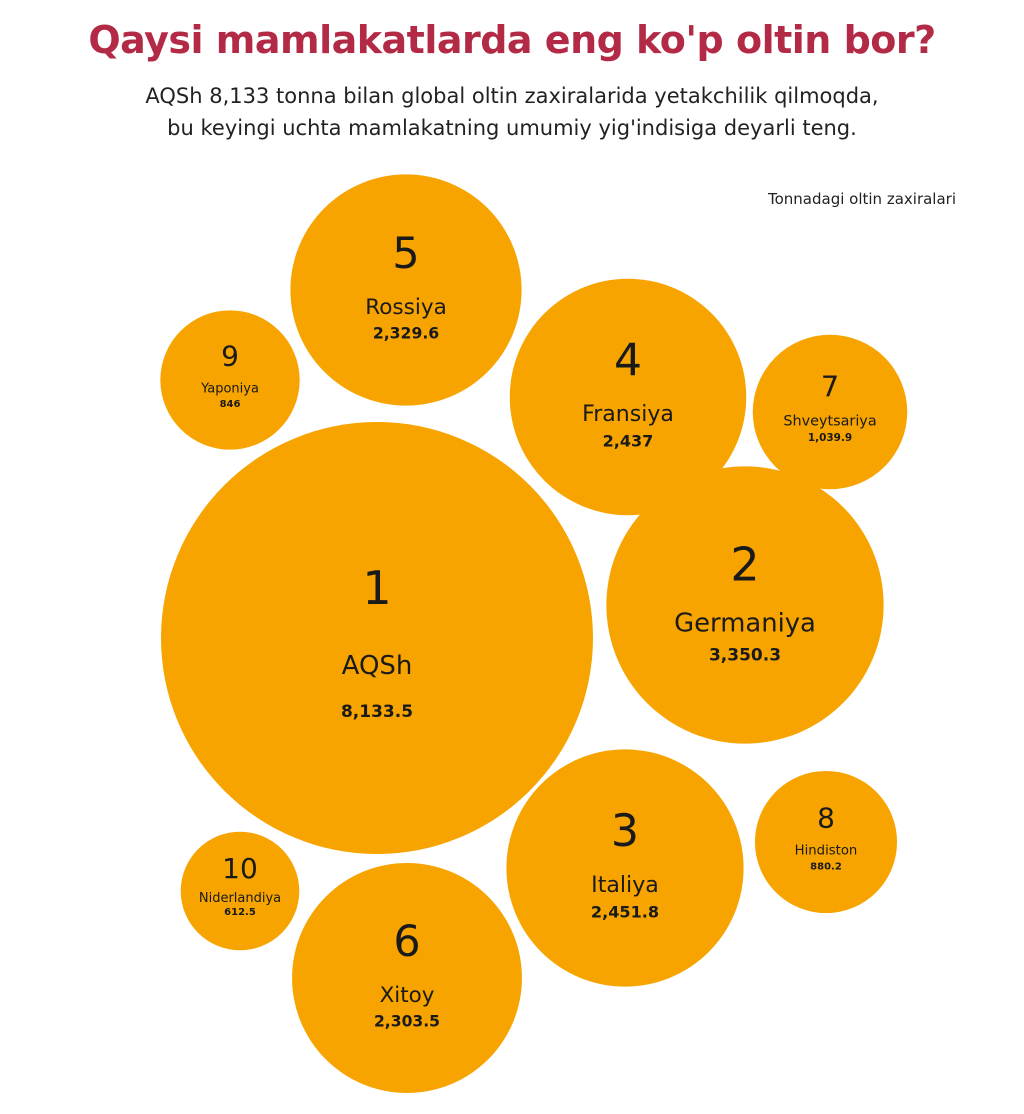 The height and width of the screenshot is (1114, 1024). Describe the element at coordinates (830, 438) in the screenshot. I see `value-label-shveytsariya: 1,039.9` at that location.